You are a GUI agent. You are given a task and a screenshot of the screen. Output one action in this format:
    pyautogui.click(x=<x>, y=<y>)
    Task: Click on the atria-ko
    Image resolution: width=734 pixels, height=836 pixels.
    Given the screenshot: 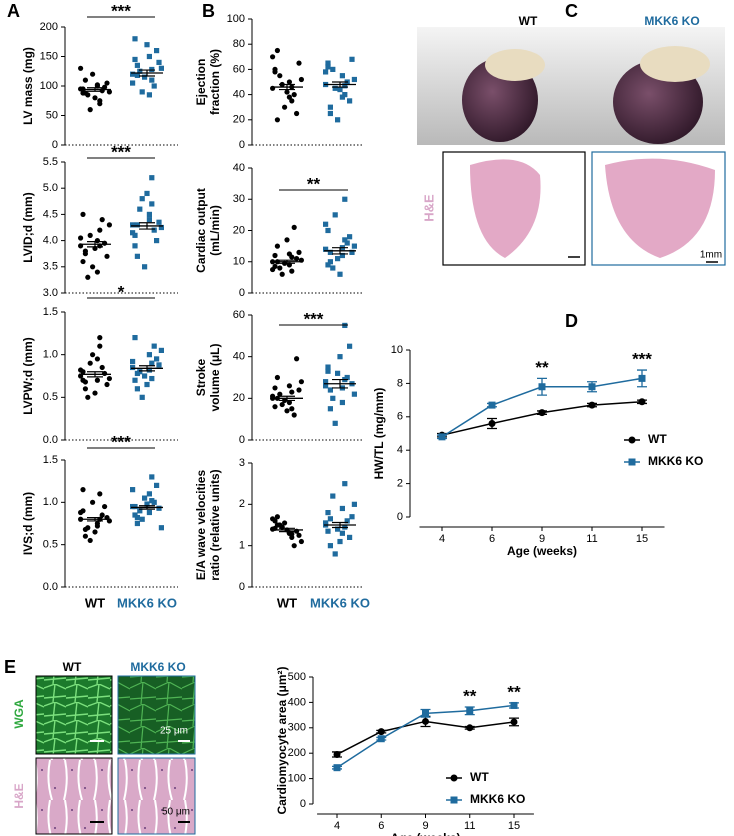 What is the action you would take?
    pyautogui.click(x=675, y=64)
    